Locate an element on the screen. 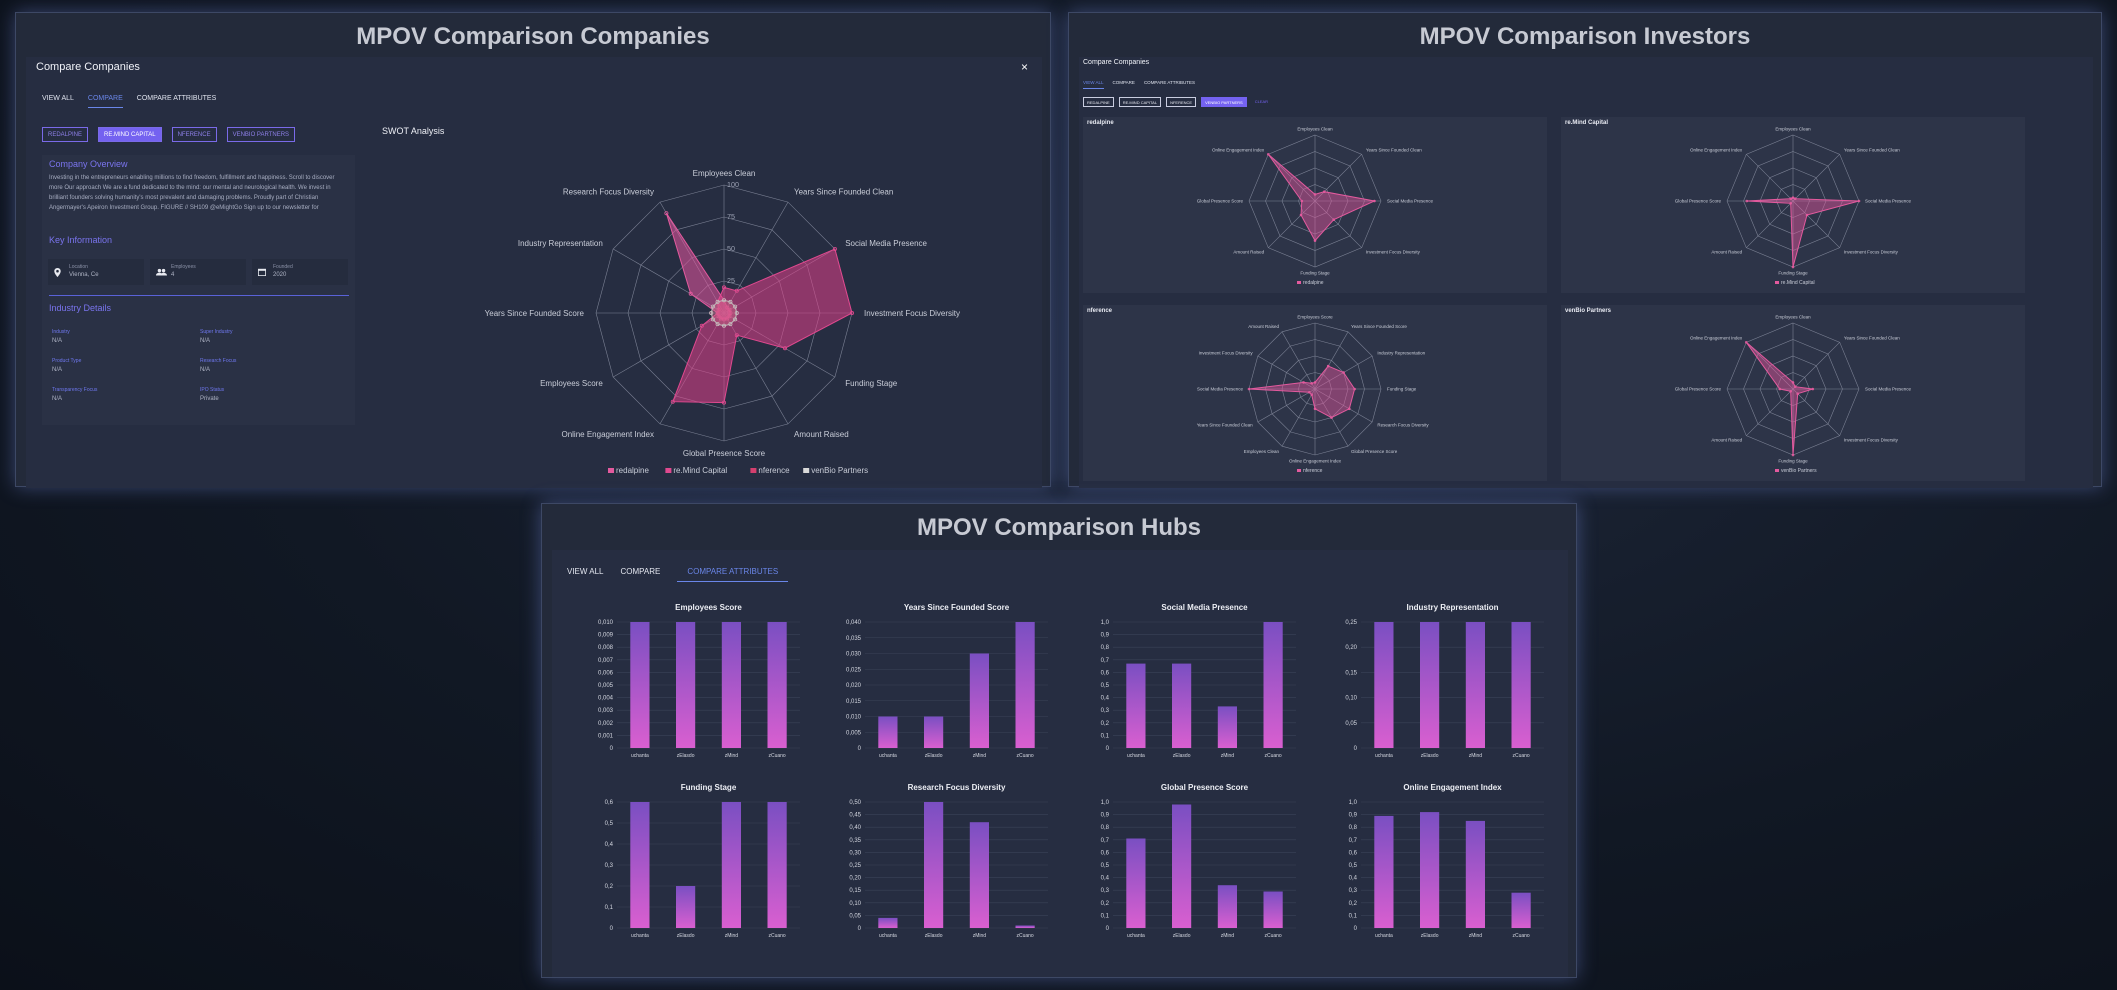 Image resolution: width=2117 pixels, height=990 pixels. radar-axis-label: Employees Score is located at coordinates (1315, 317).